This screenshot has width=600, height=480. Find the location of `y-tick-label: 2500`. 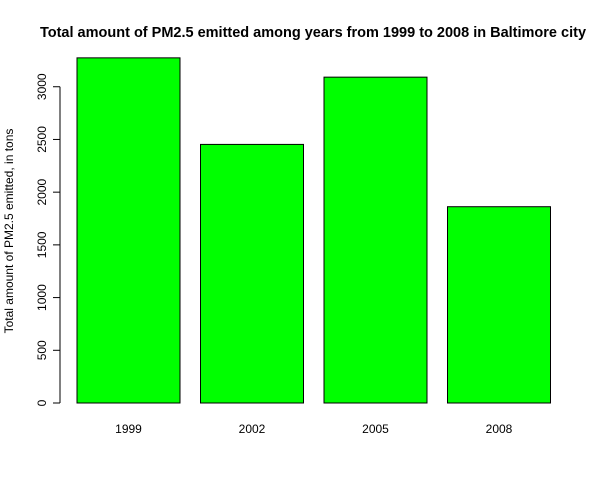

y-tick-label: 2500 is located at coordinates (42, 139).